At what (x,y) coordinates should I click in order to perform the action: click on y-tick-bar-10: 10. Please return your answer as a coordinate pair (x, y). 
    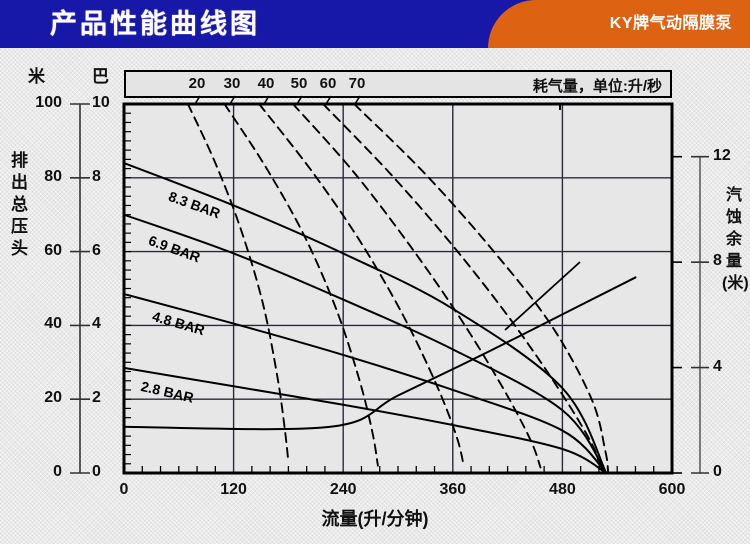
    Looking at the image, I should click on (101, 102).